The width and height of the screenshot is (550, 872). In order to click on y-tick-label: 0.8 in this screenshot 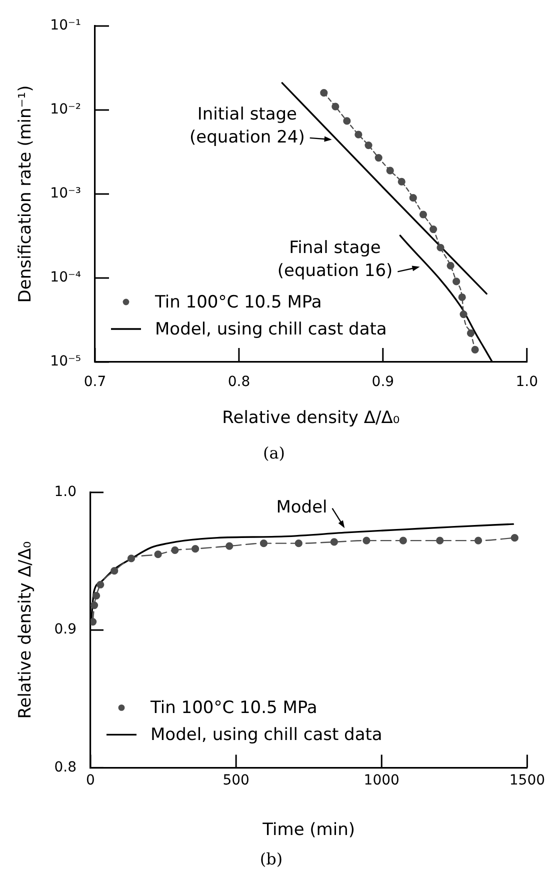, I will do `click(65, 767)`.